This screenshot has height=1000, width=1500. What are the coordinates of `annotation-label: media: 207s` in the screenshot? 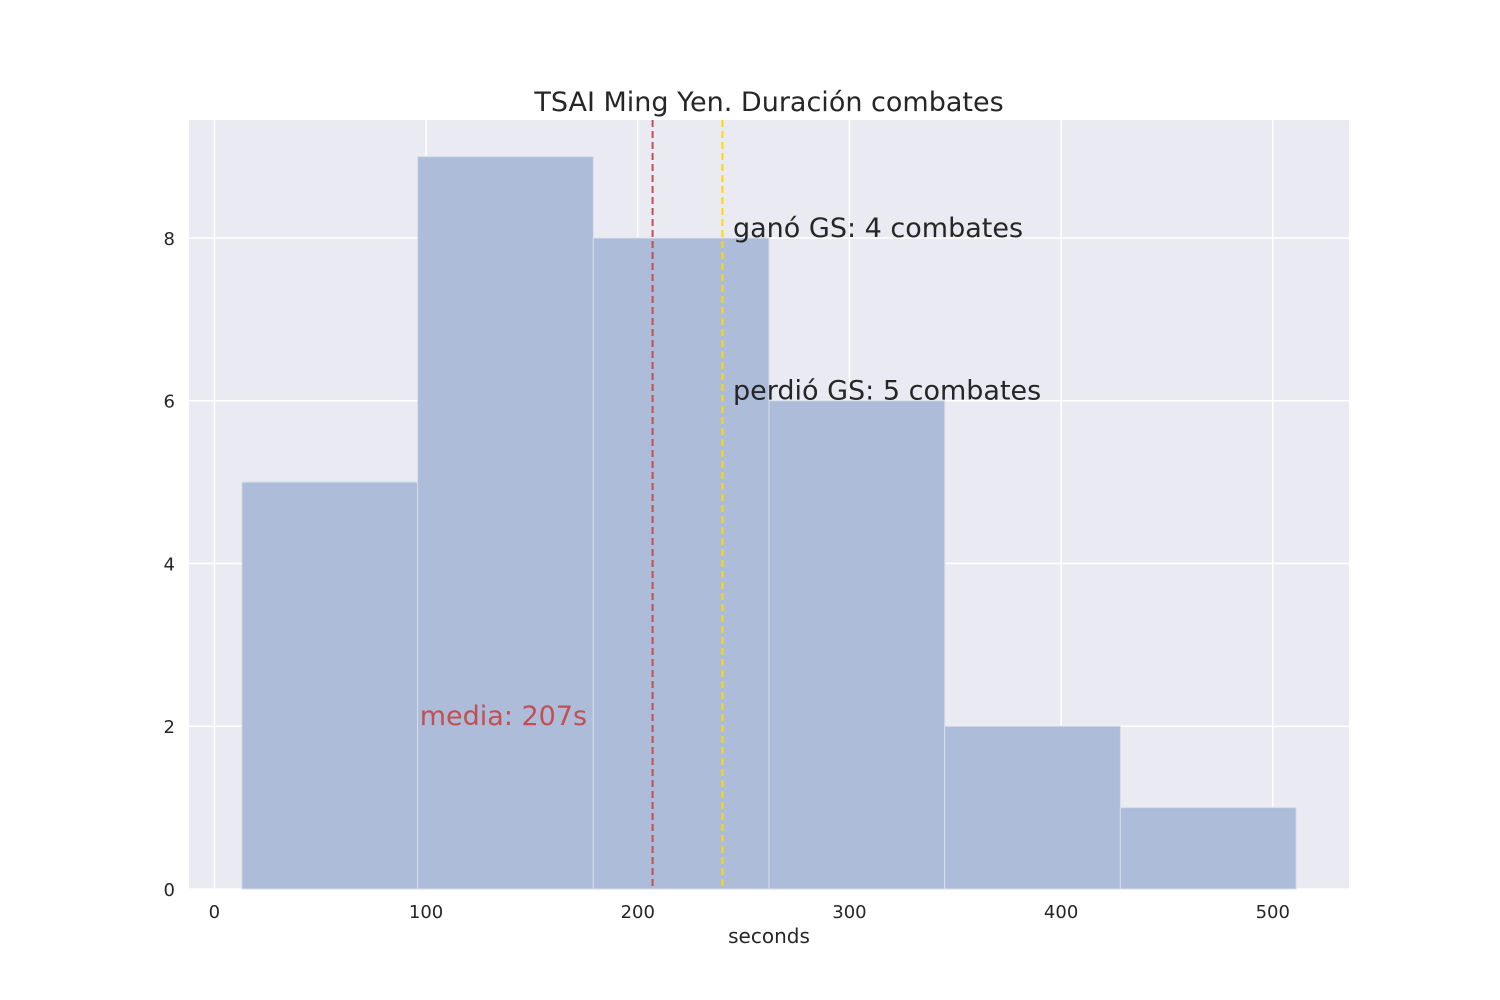 It's located at (503, 716).